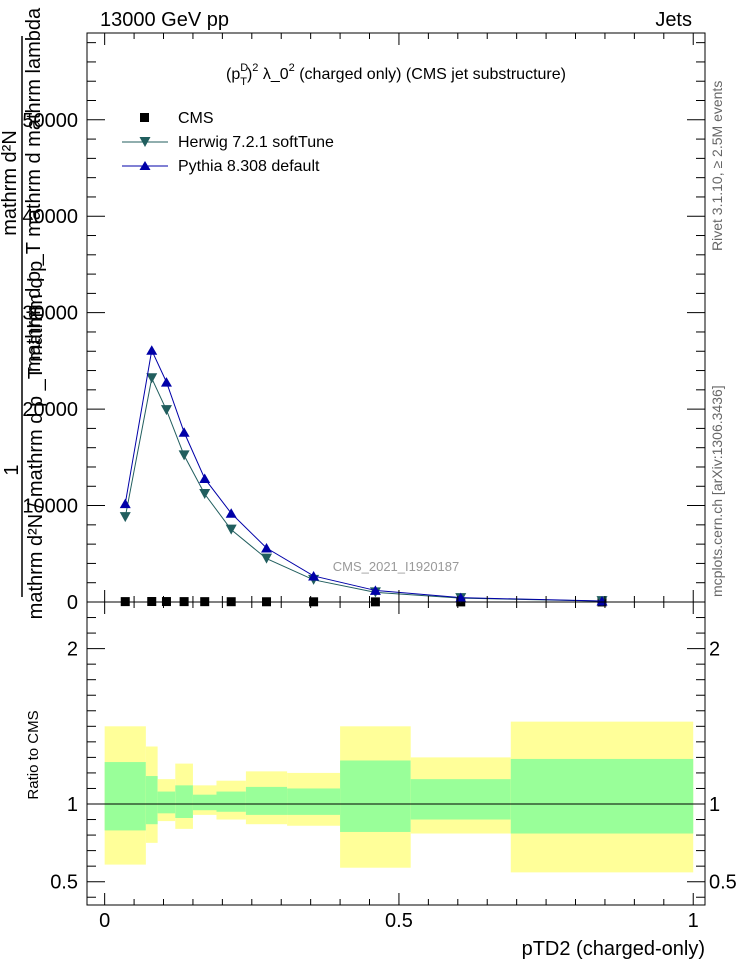  Describe the element at coordinates (255, 68) in the screenshot. I see `title-sup-2: 2` at that location.